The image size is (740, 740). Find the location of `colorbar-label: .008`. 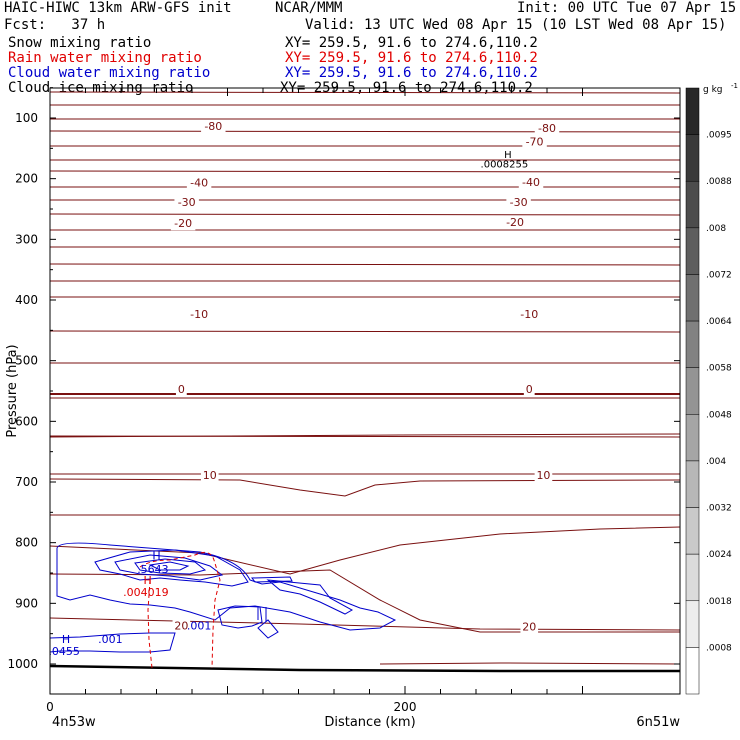

colorbar-label: .008 is located at coordinates (716, 229).